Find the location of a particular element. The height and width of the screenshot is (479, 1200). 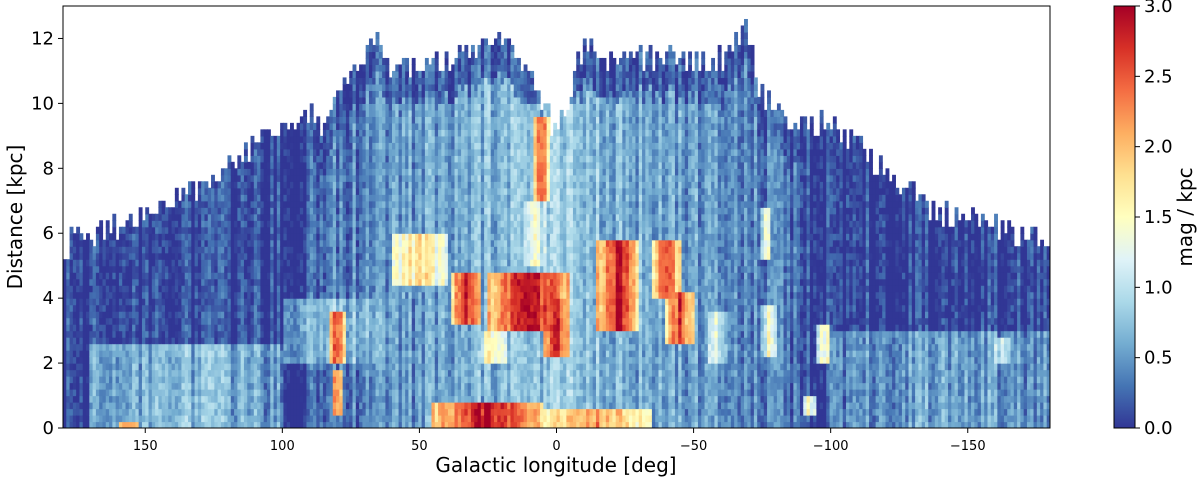

colorbar-tick-label: 1.0 is located at coordinates (1158, 287).